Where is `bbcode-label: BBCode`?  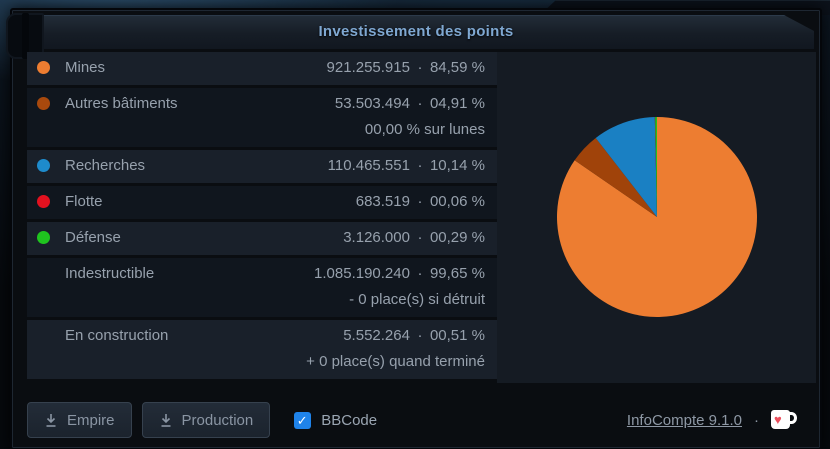
bbcode-label: BBCode is located at coordinates (349, 420).